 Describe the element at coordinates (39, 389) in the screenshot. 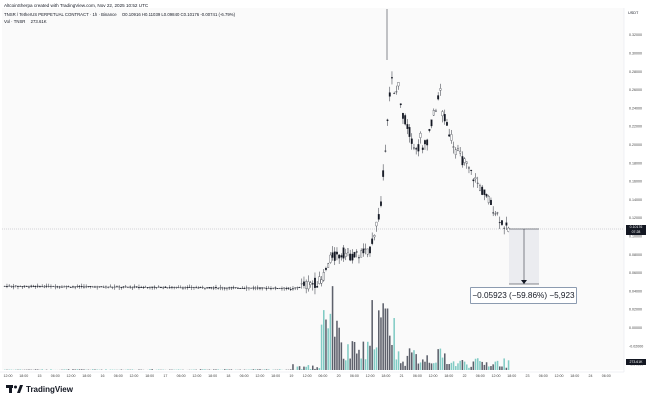

I see `tradingview-logo: TradingView` at that location.